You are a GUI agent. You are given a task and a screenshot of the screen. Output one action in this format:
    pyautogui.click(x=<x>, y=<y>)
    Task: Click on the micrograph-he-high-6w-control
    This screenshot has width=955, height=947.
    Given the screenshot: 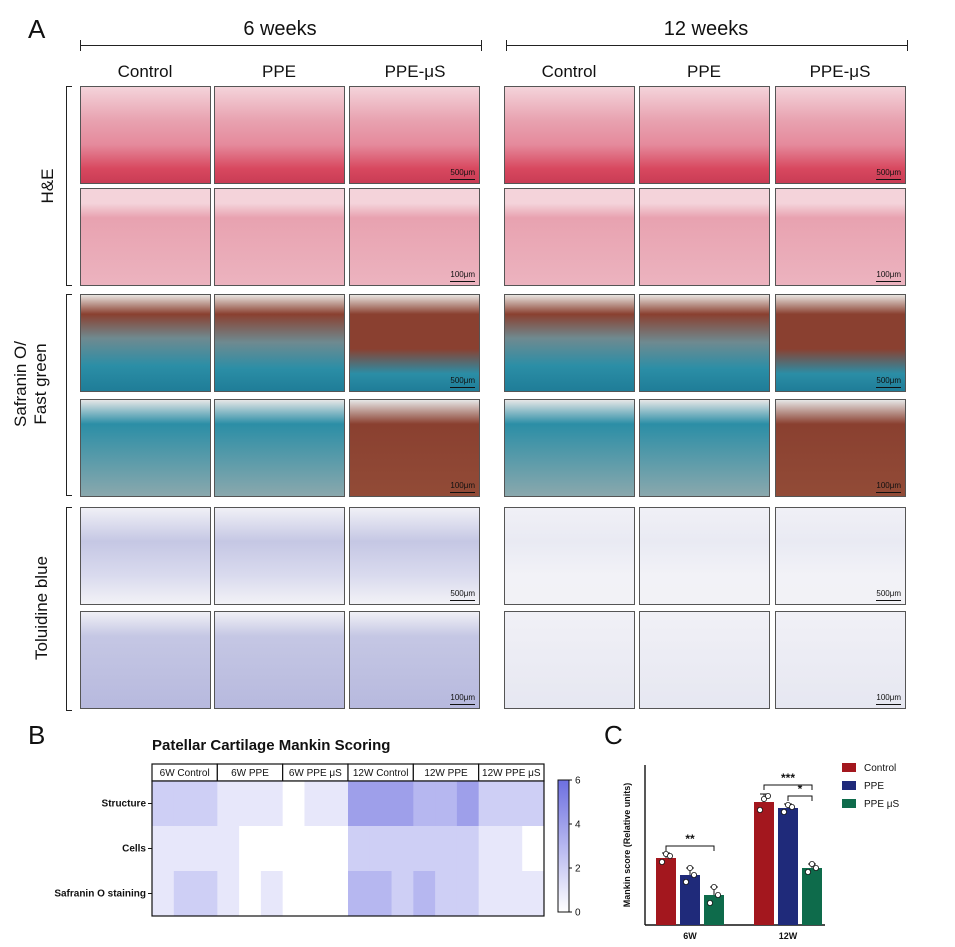 What is the action you would take?
    pyautogui.click(x=145, y=237)
    